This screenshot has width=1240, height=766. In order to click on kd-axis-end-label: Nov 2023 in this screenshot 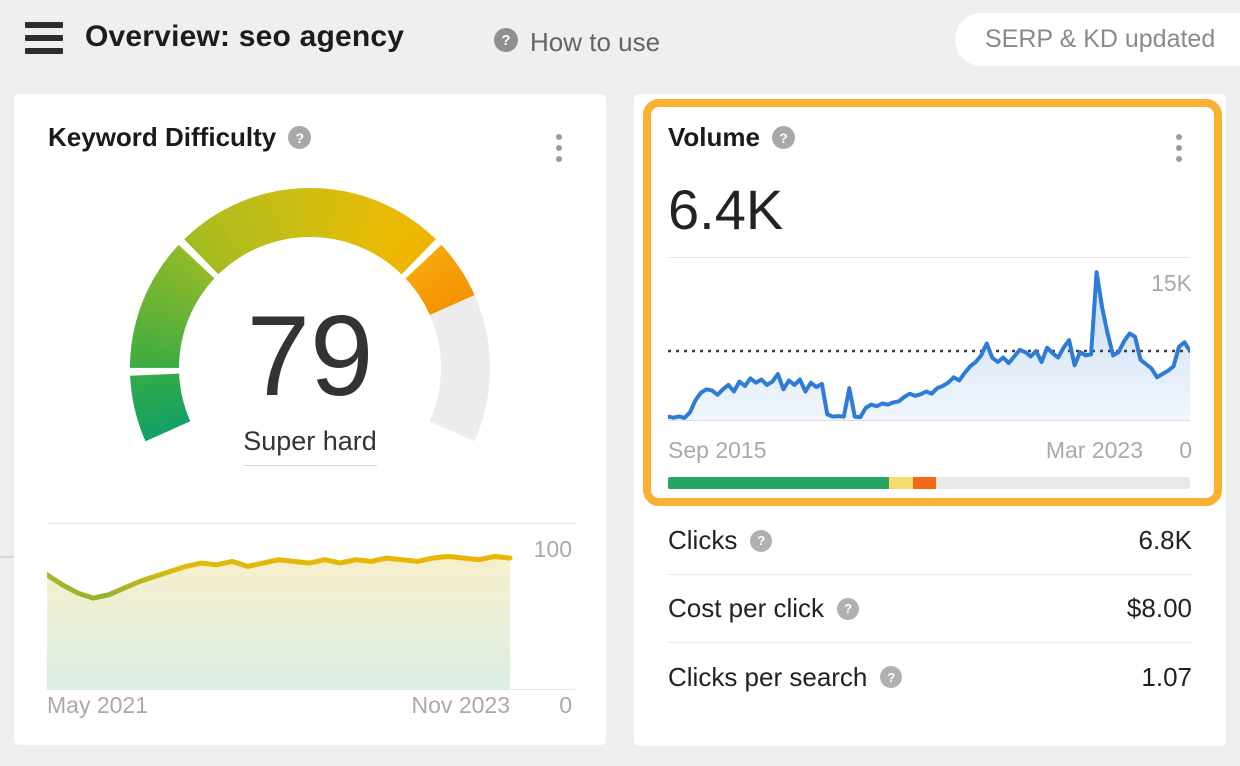, I will do `click(460, 705)`.